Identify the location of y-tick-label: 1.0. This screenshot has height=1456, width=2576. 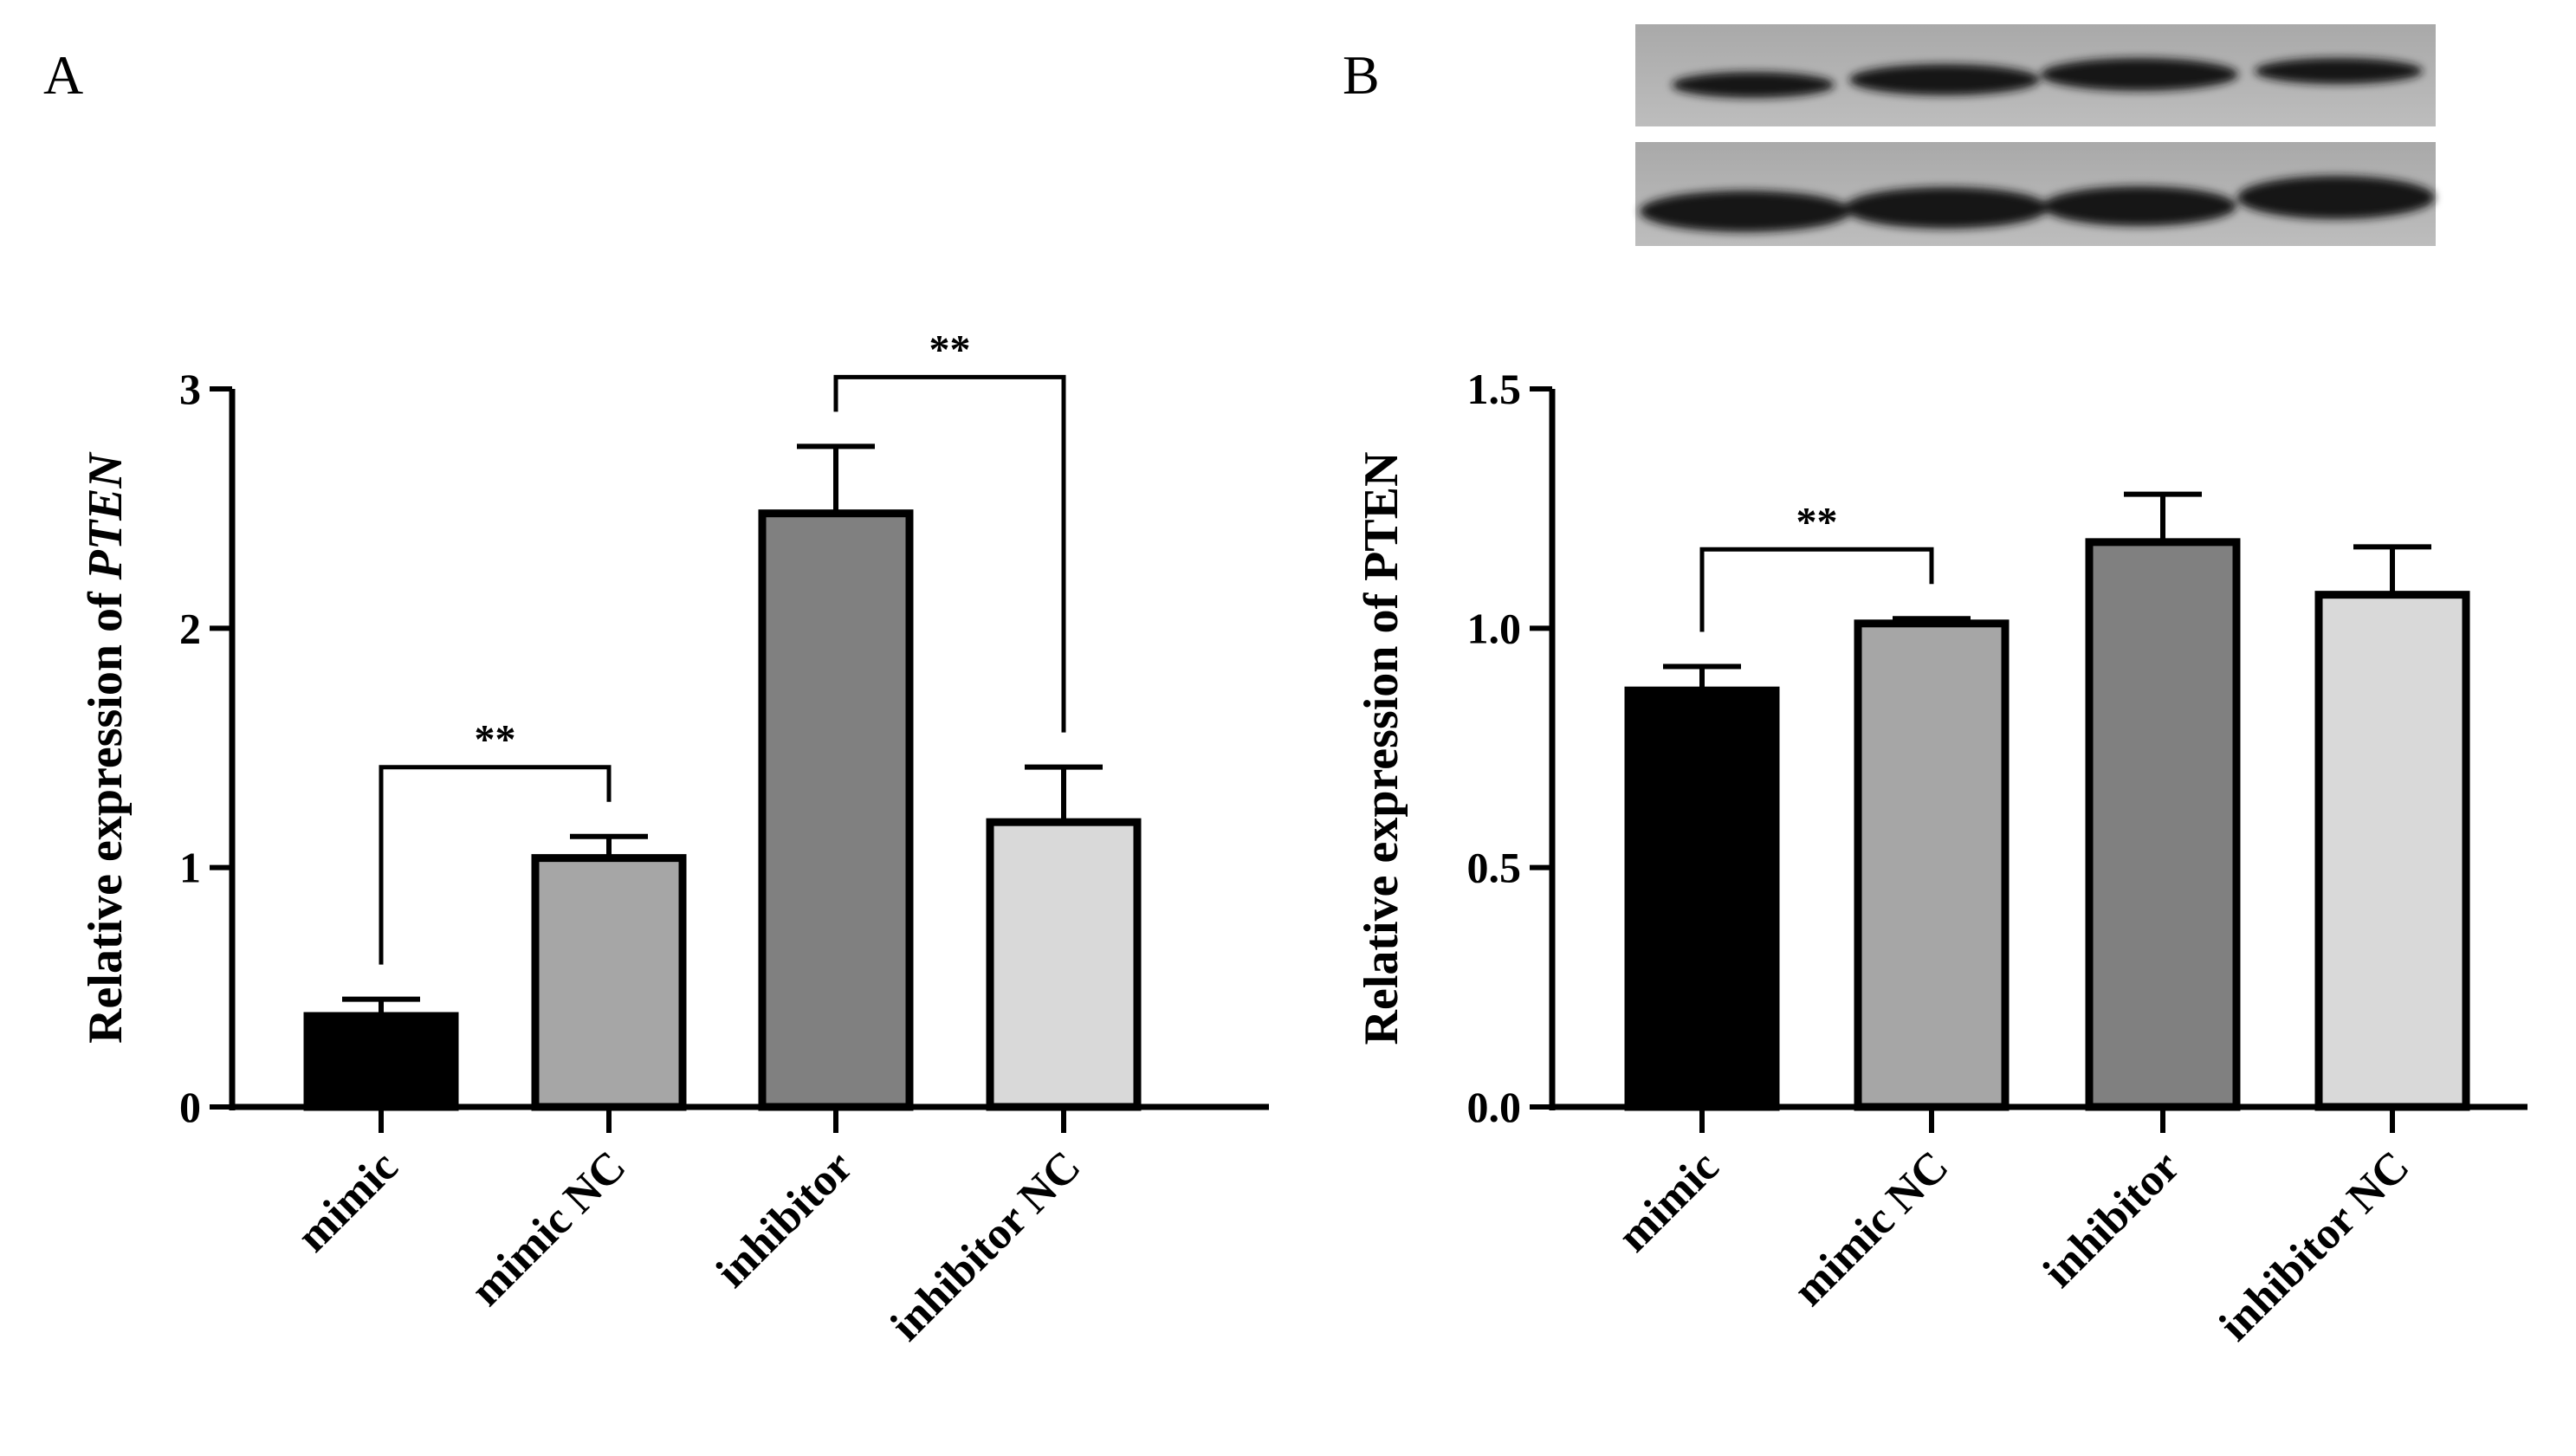
(1494, 628).